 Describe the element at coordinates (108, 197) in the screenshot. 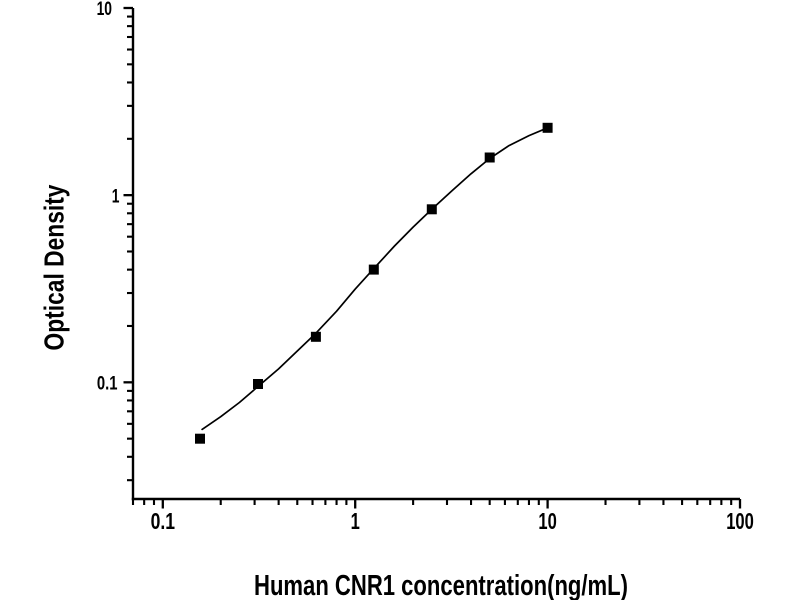

I see `y-axis-tick-labels: 0.1 1 10` at that location.